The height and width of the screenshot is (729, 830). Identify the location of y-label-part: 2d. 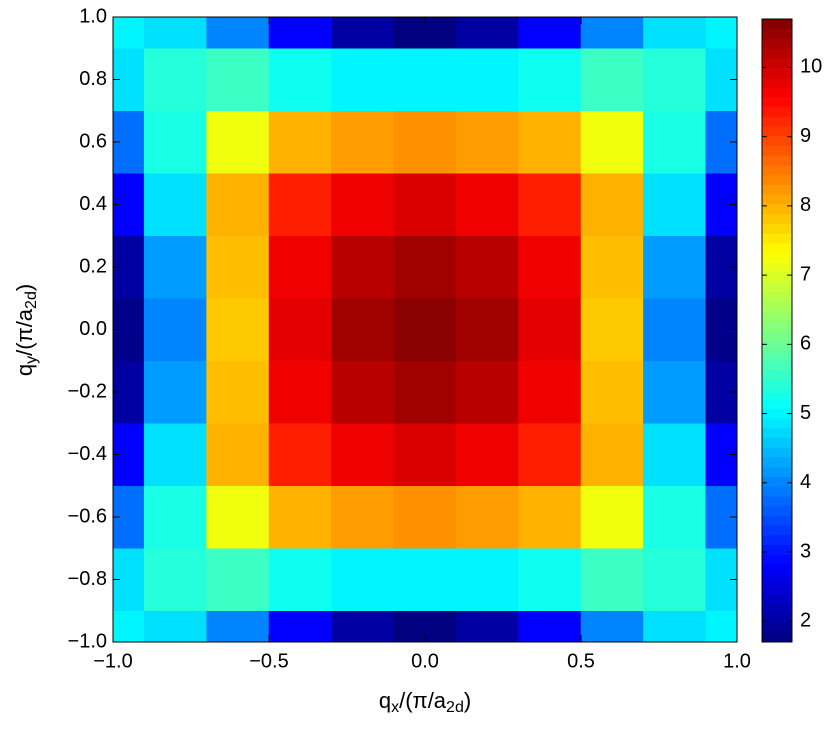
(31, 300).